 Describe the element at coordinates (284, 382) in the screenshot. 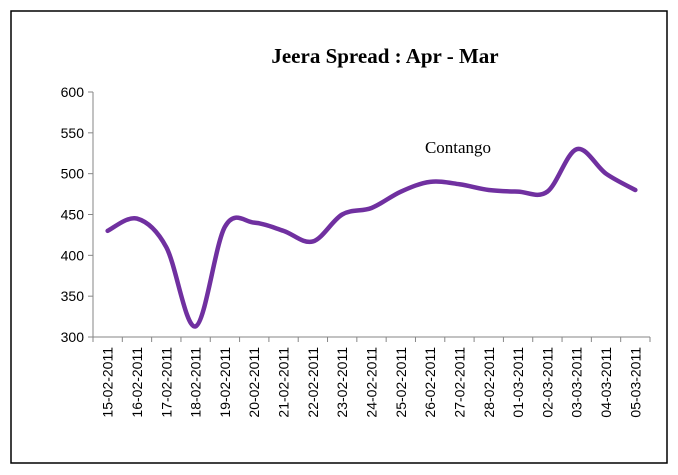

I see `x-tick-label: 21-02-2011` at that location.